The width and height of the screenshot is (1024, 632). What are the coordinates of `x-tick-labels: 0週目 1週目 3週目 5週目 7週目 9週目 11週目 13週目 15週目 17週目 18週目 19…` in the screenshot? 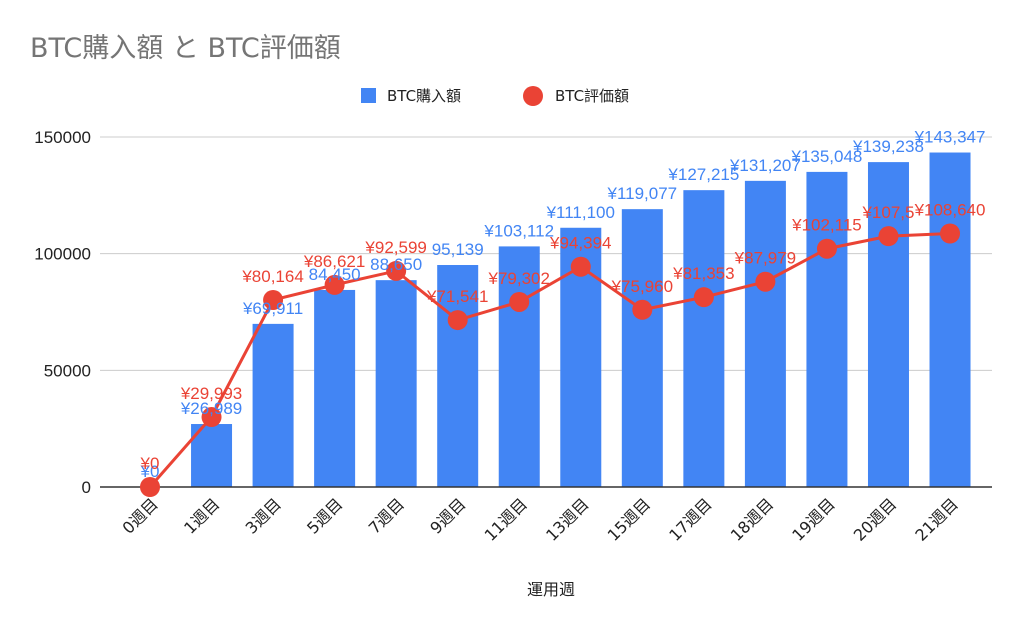 It's located at (540, 519).